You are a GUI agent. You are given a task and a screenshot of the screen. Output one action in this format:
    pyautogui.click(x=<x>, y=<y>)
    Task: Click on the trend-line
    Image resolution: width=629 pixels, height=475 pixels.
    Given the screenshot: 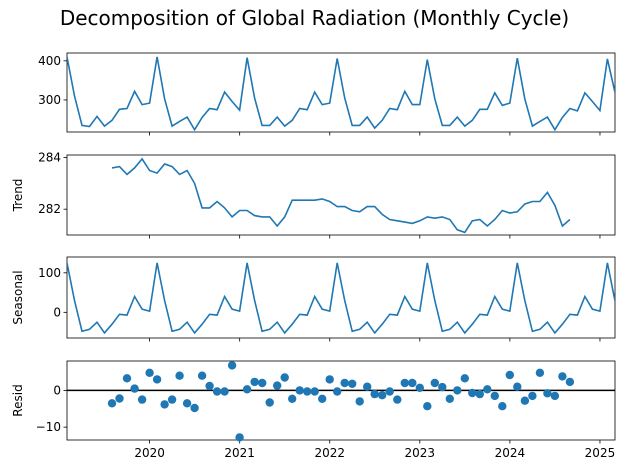 What is the action you would take?
    pyautogui.click(x=341, y=195)
    